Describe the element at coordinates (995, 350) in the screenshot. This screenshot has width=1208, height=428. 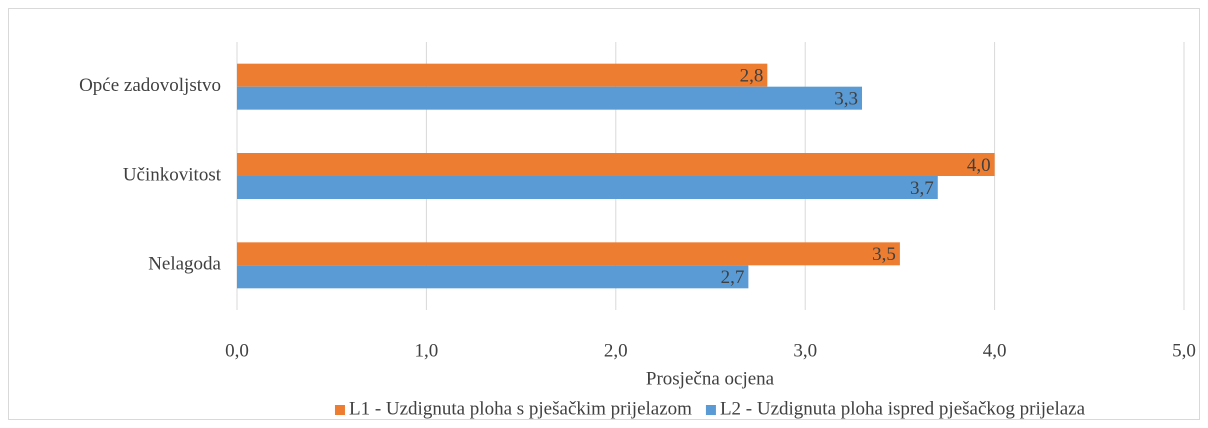
I see `x-tick-label: 4,0` at that location.